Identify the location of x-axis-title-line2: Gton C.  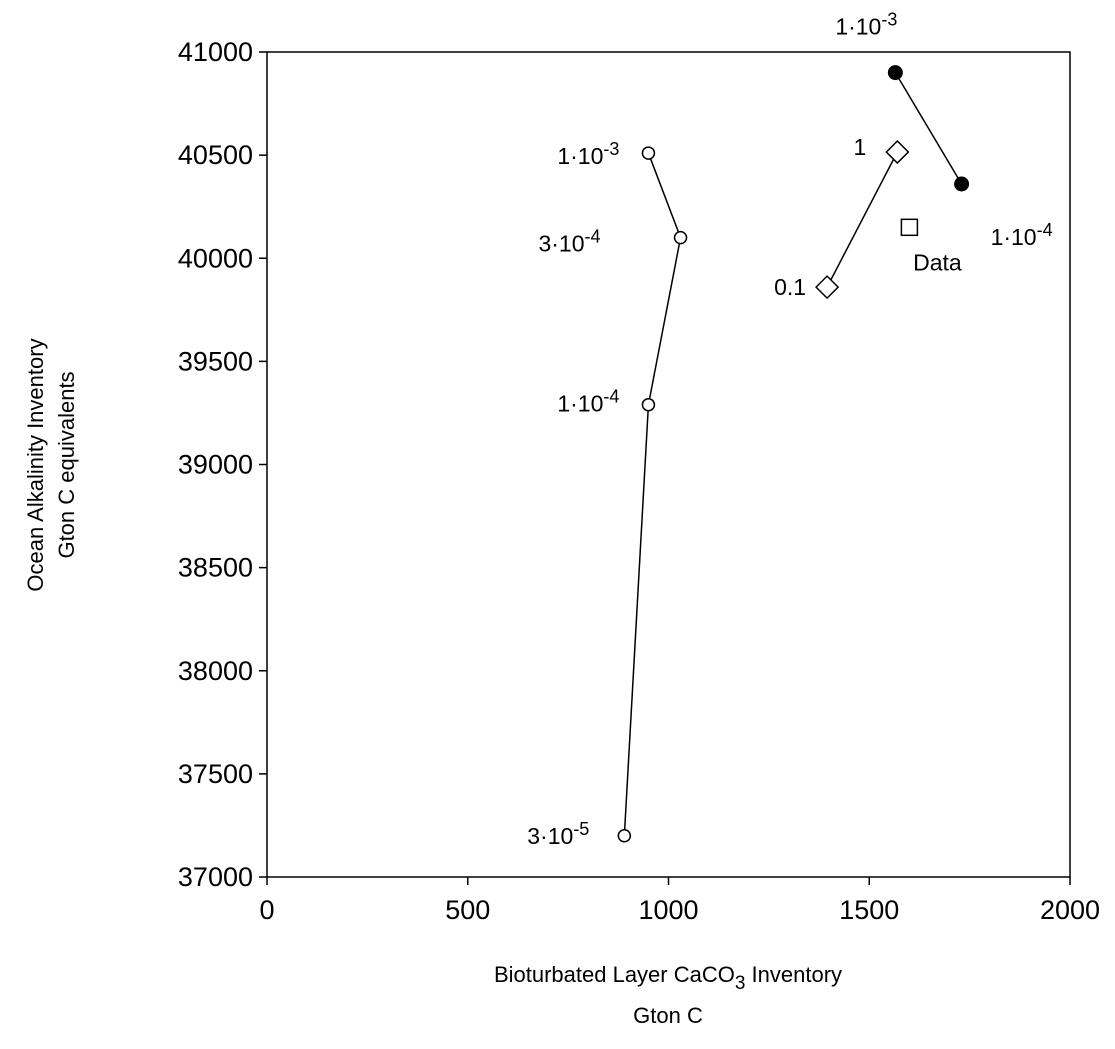
(668, 1015).